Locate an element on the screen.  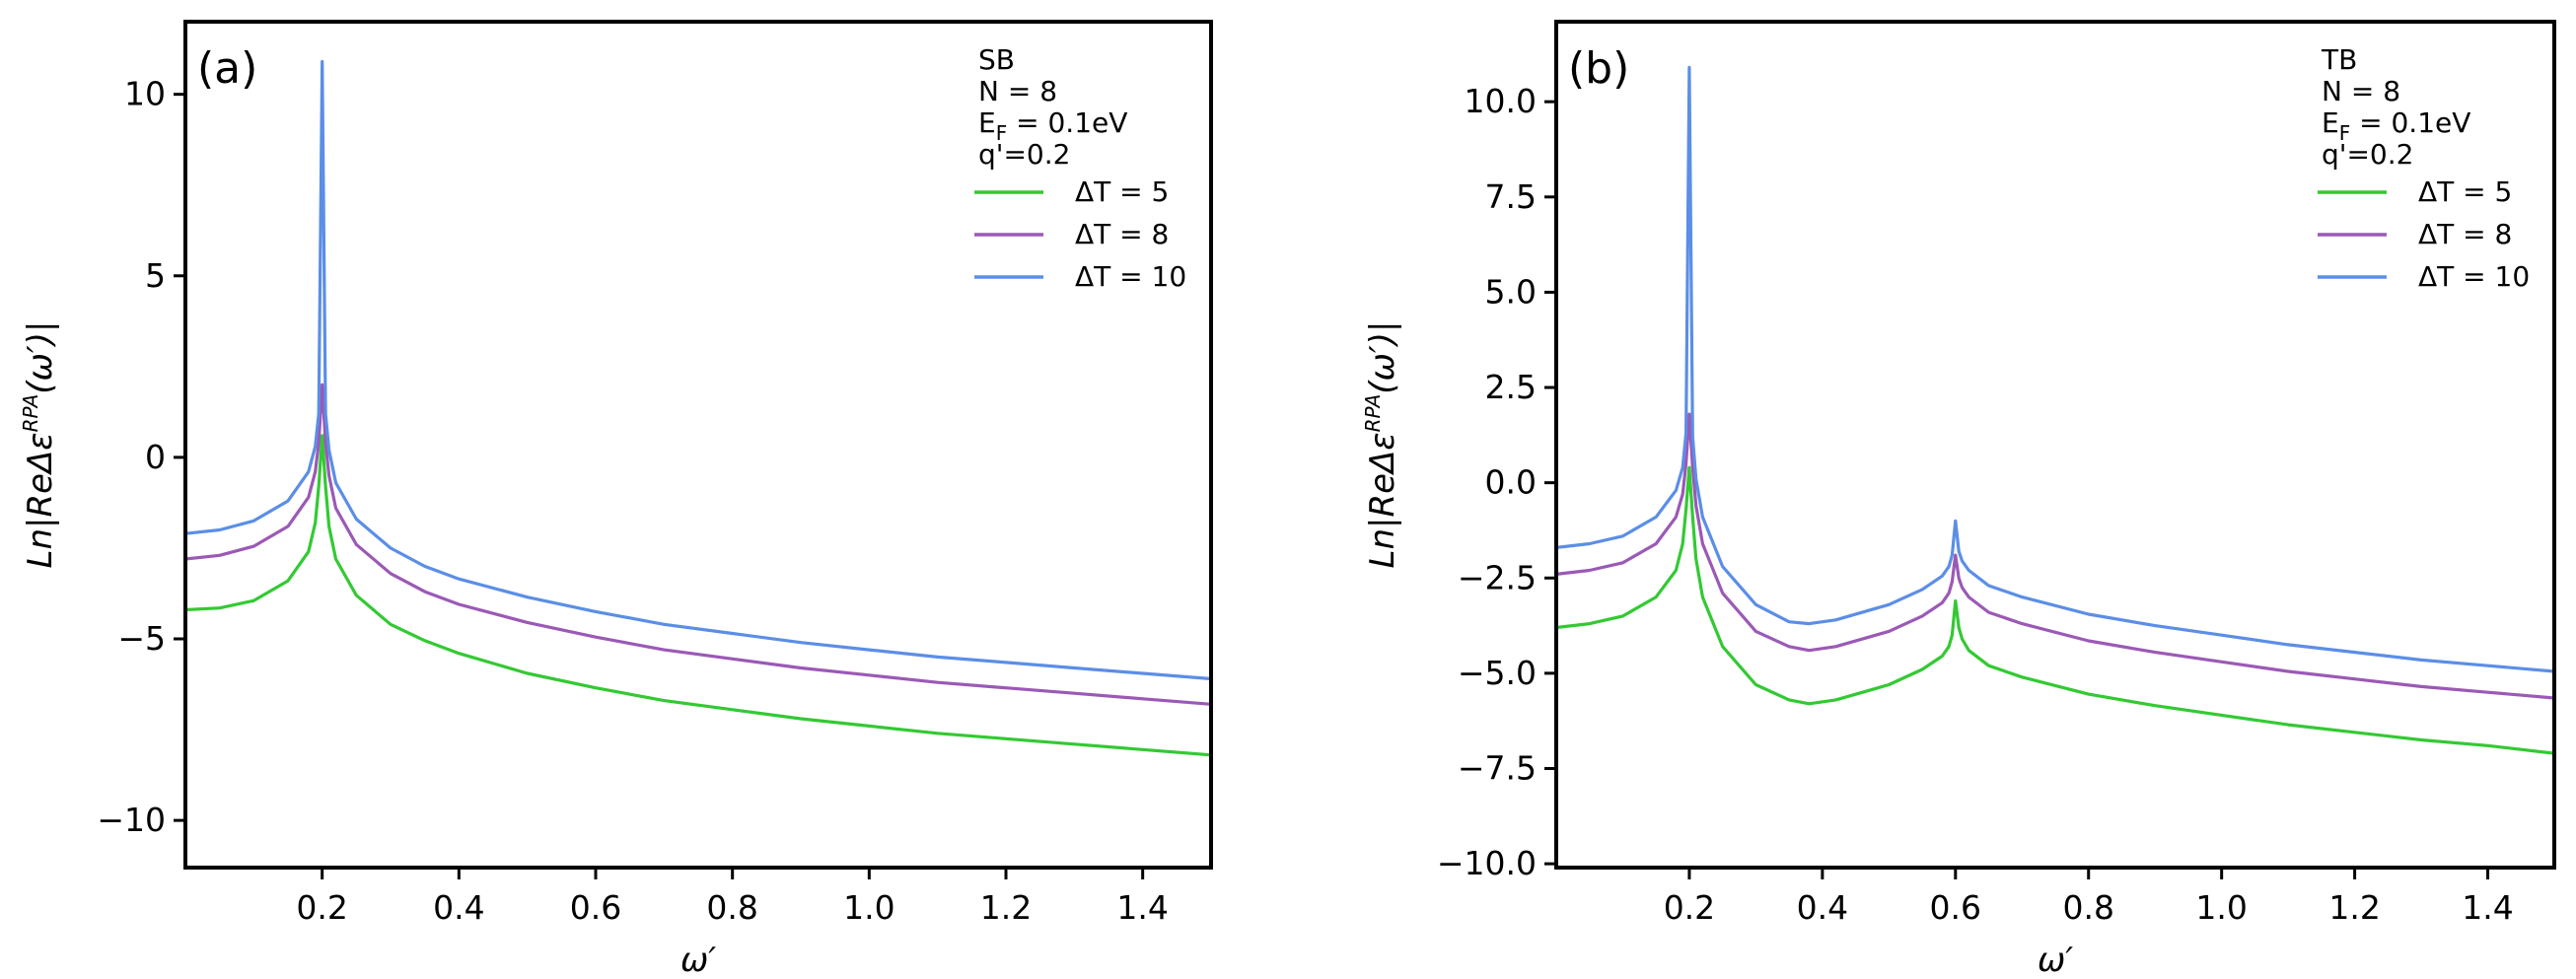
y-tick-label: −2.5 is located at coordinates (1497, 577).